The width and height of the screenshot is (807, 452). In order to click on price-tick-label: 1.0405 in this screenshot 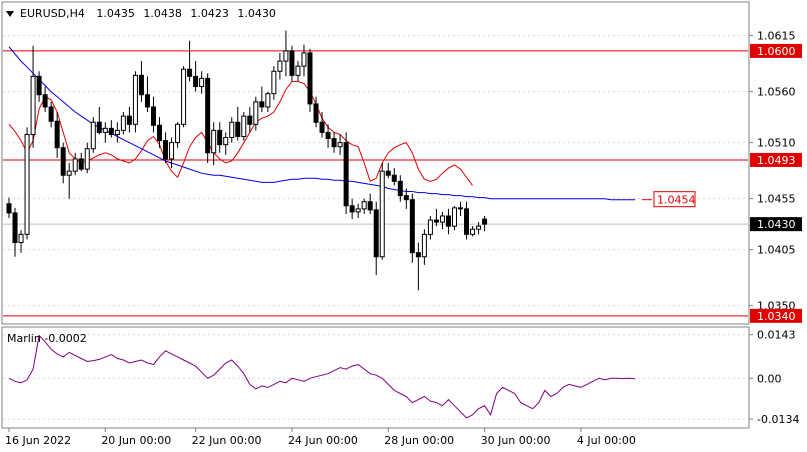, I will do `click(776, 250)`.